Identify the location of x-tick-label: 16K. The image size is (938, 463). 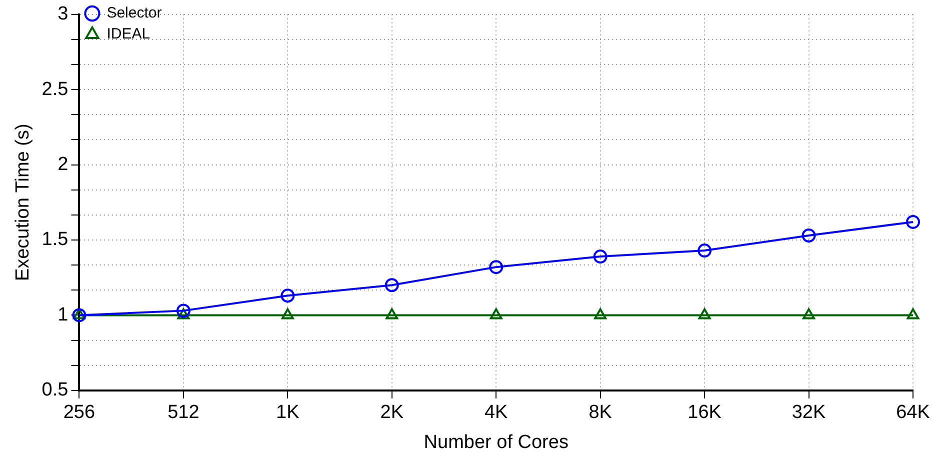
(705, 413).